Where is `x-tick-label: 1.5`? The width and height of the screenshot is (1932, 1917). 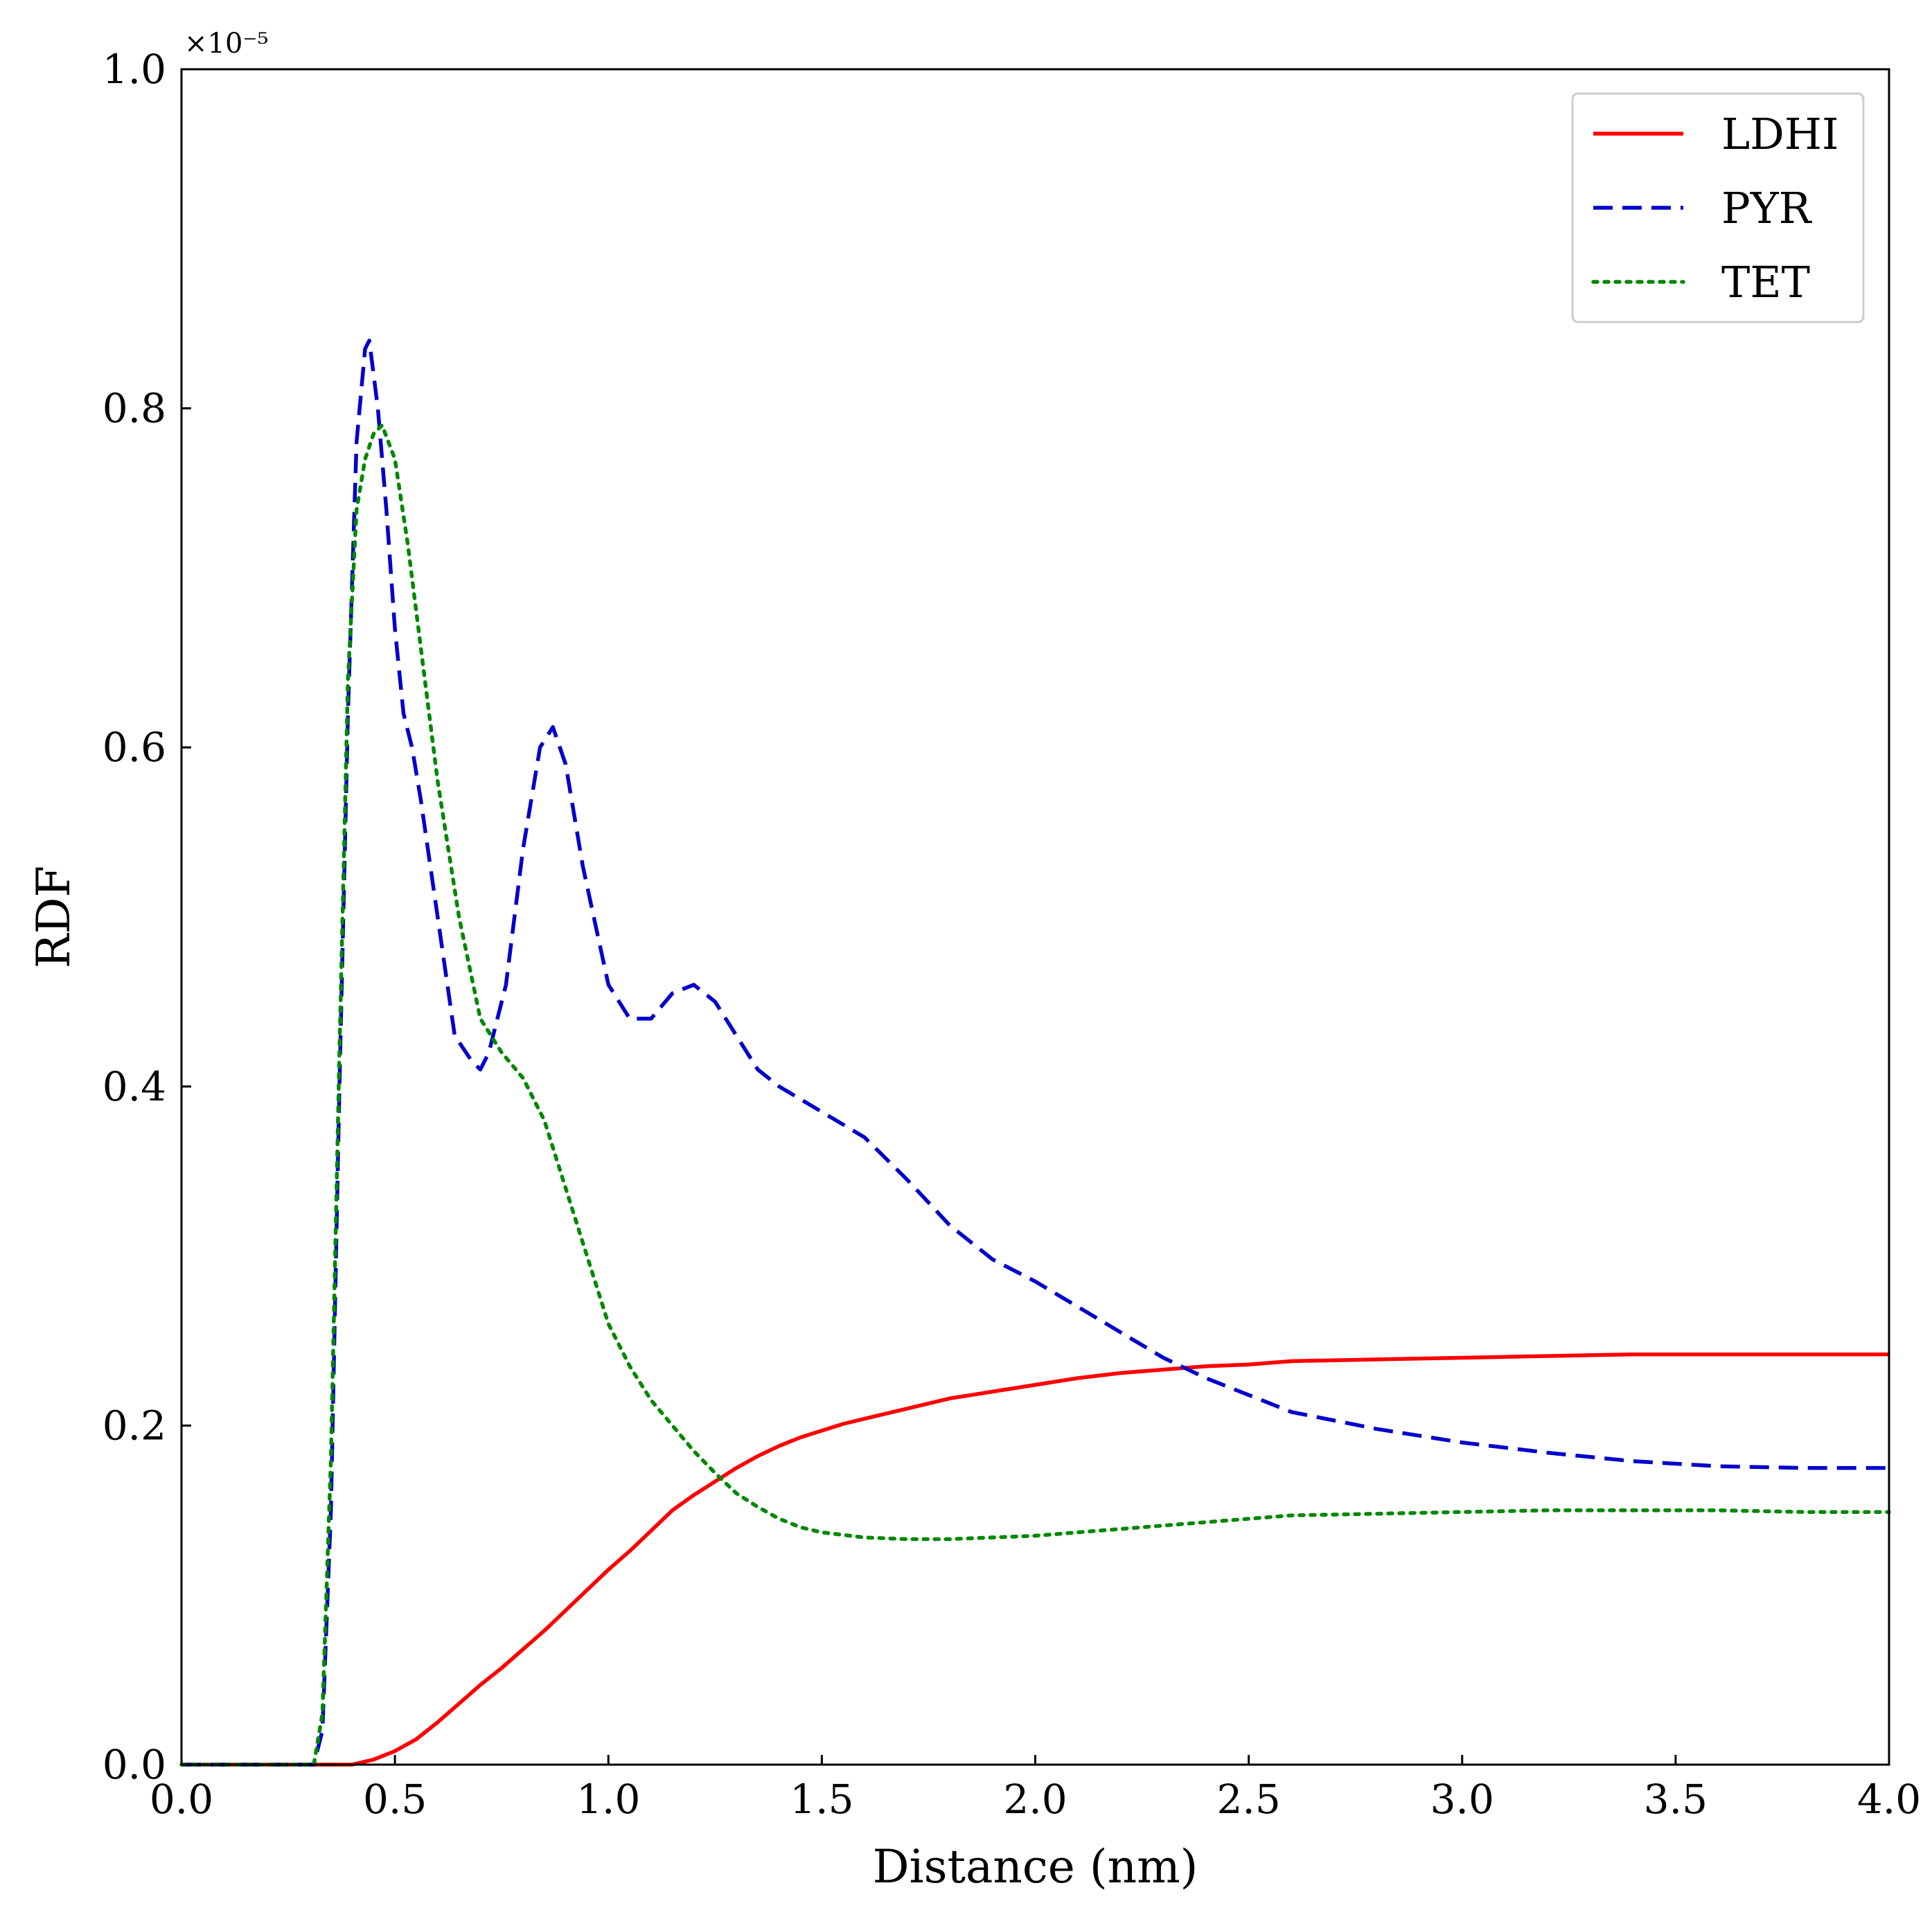 x-tick-label: 1.5 is located at coordinates (821, 1799).